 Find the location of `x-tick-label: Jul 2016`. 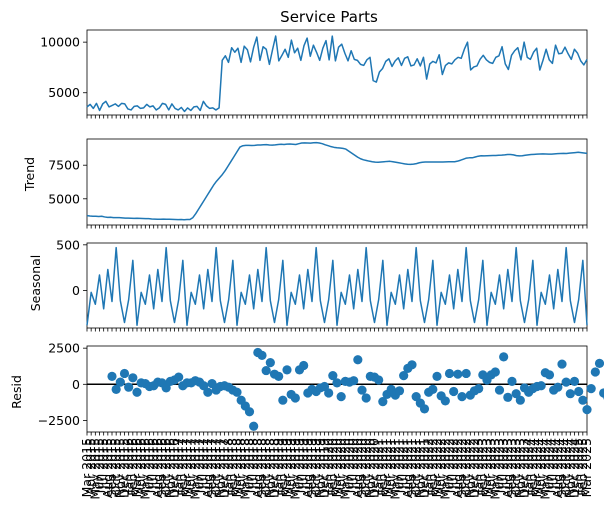

x-tick-label: Jul 2016 is located at coordinates (153, 464).